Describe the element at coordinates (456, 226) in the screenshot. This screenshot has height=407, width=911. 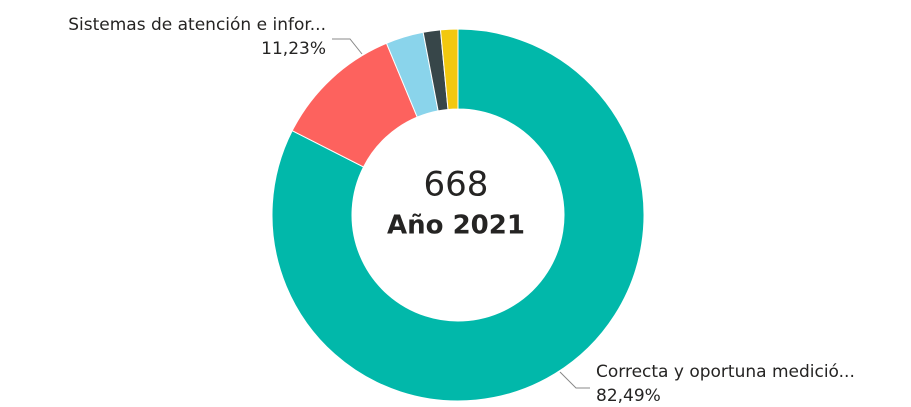
I see `center-label: Año 2021` at that location.